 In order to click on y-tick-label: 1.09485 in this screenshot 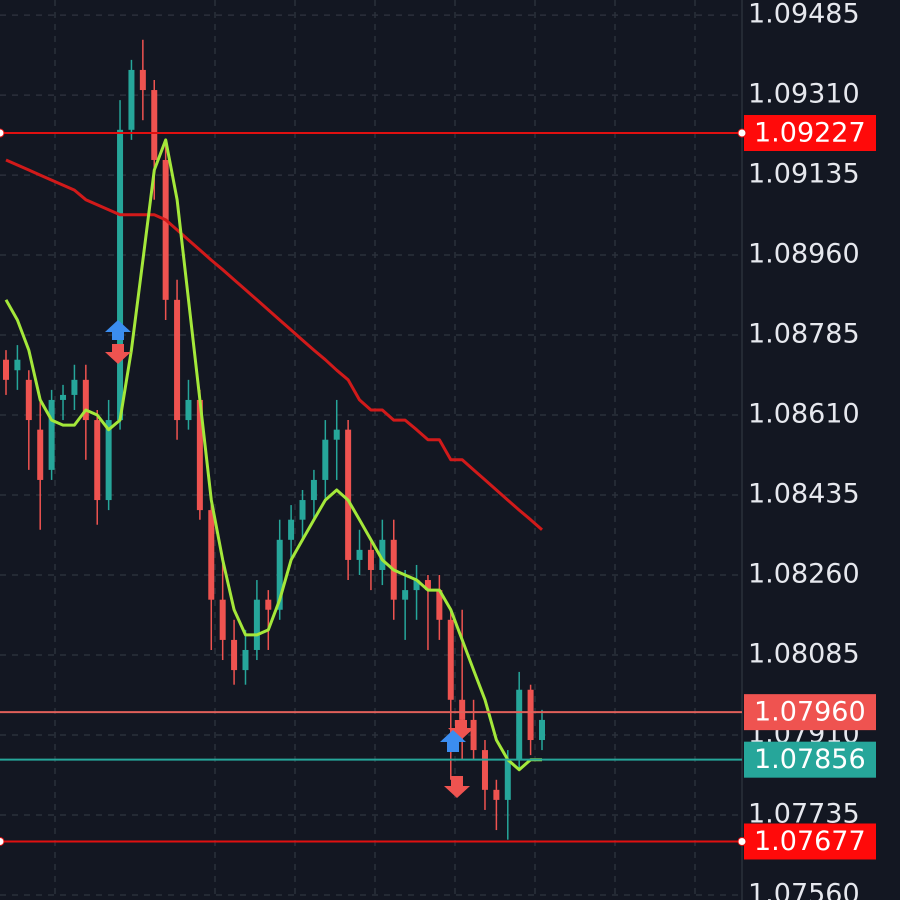, I will do `click(804, 15)`.